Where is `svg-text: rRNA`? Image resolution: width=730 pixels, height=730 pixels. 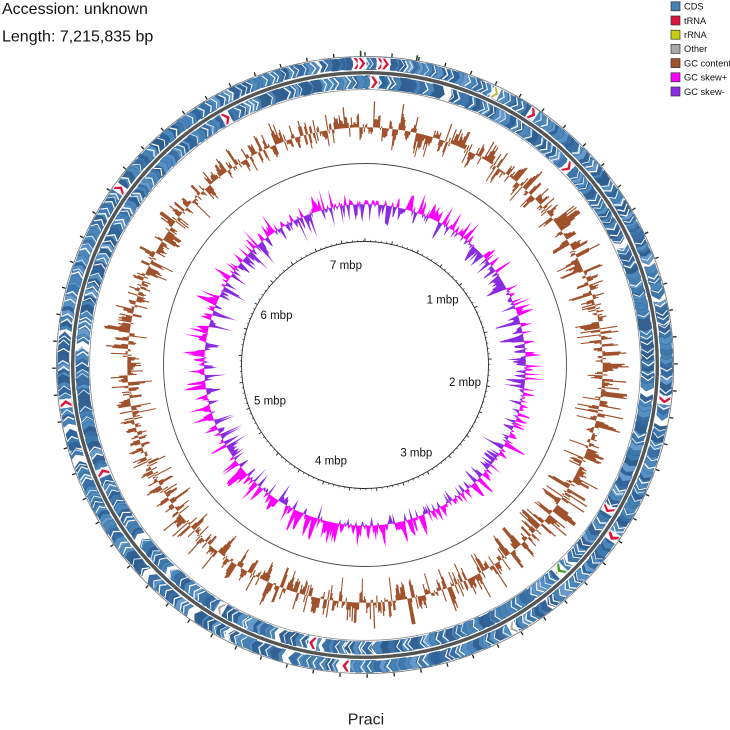 svg-text: rRNA is located at coordinates (696, 35).